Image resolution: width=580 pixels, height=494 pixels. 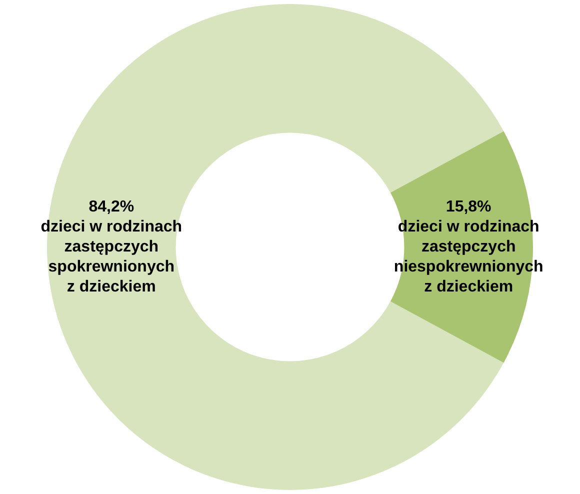 What do you see at coordinates (111, 257) in the screenshot?
I see `slice-label: dzieci w rodzinach zastępczych spokrewnionych z dzieckiem` at bounding box center [111, 257].